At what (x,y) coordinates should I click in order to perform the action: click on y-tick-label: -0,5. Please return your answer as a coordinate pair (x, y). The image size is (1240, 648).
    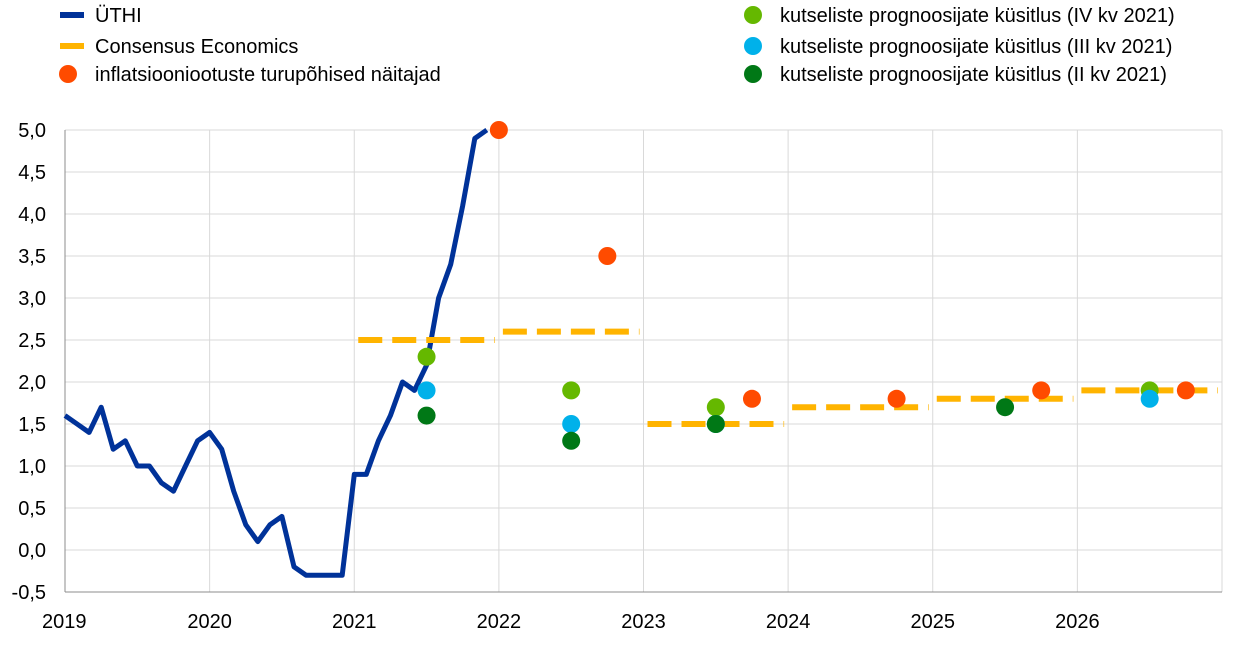
    Looking at the image, I should click on (29, 593).